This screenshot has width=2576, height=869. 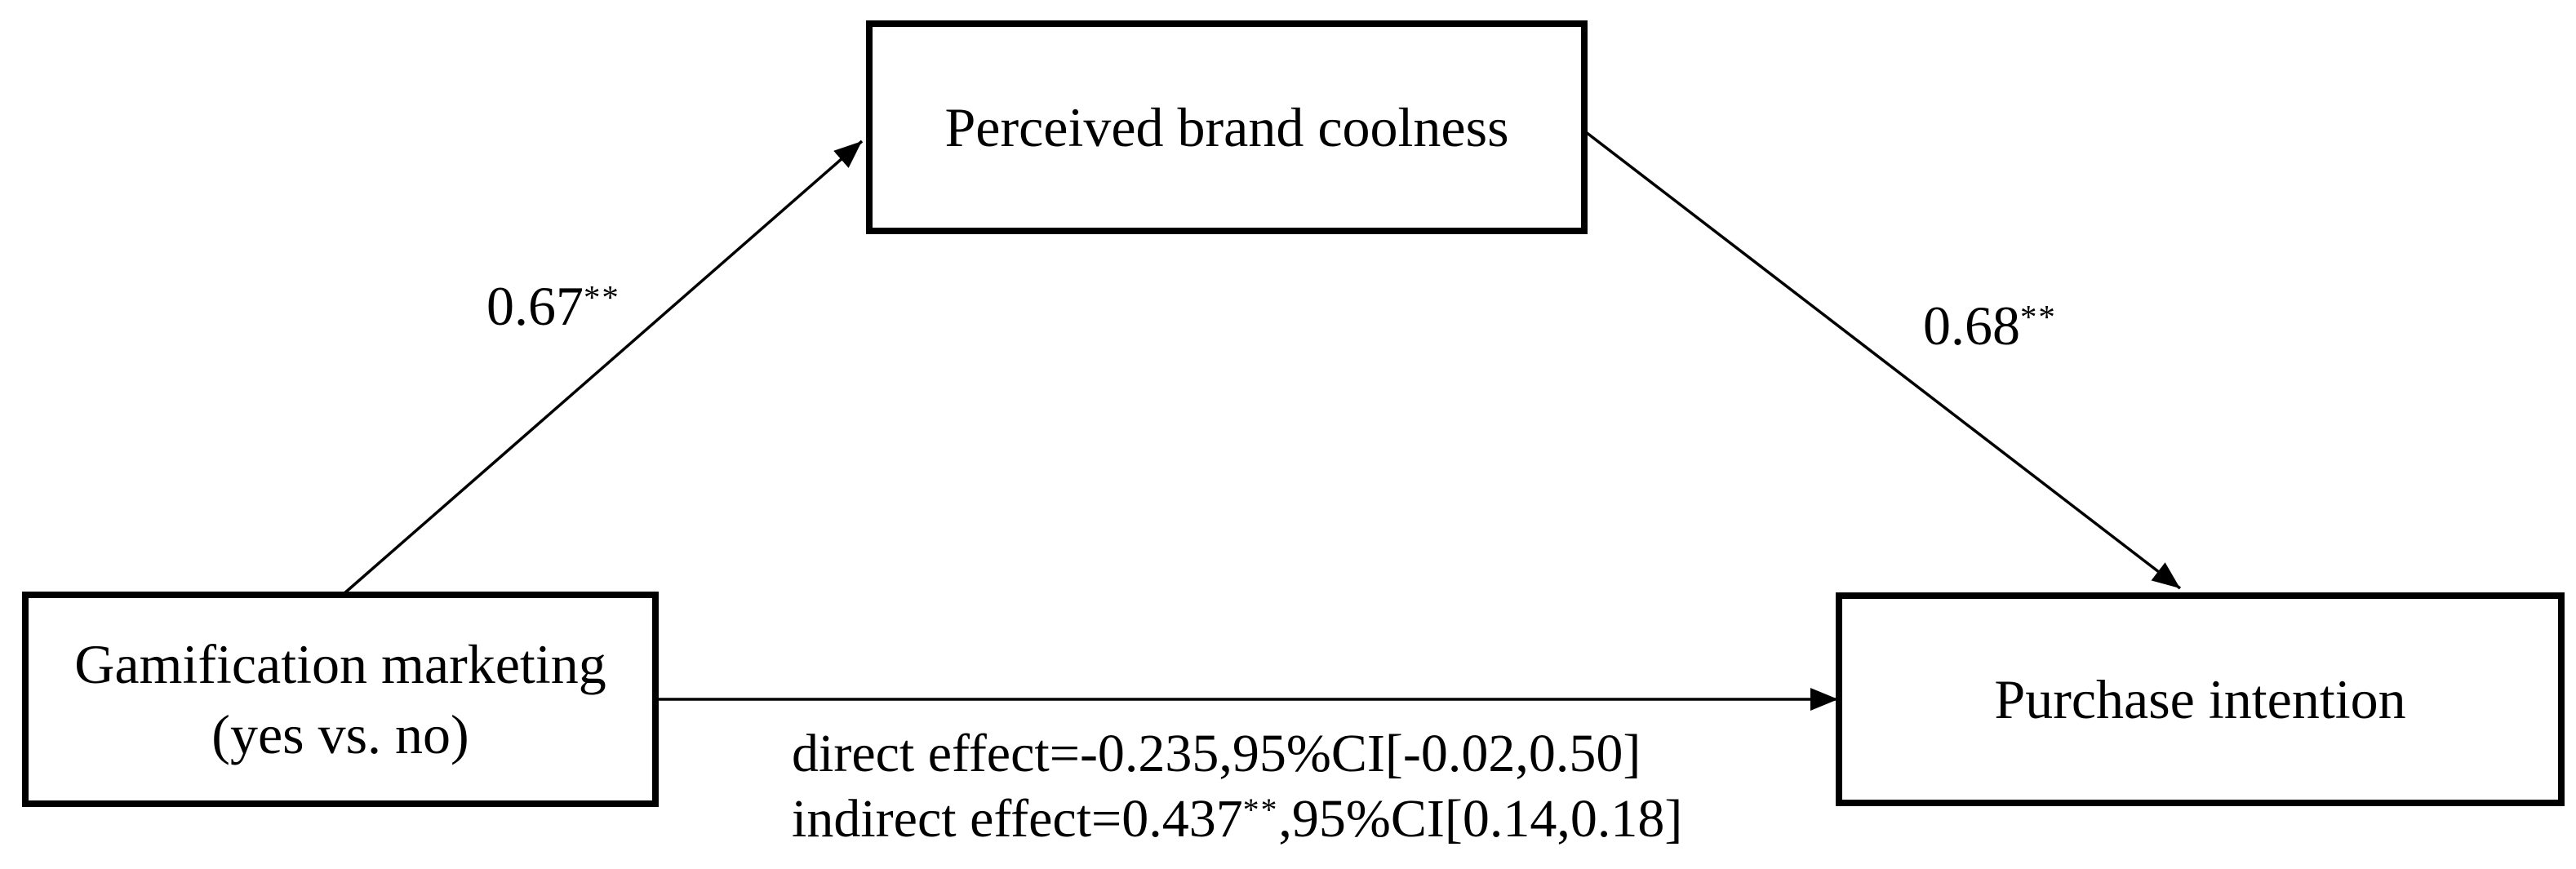 I want to click on indirect-effect-text: indirect effect=0.437**,95%CI[0.14,0.18], so click(x=1237, y=822).